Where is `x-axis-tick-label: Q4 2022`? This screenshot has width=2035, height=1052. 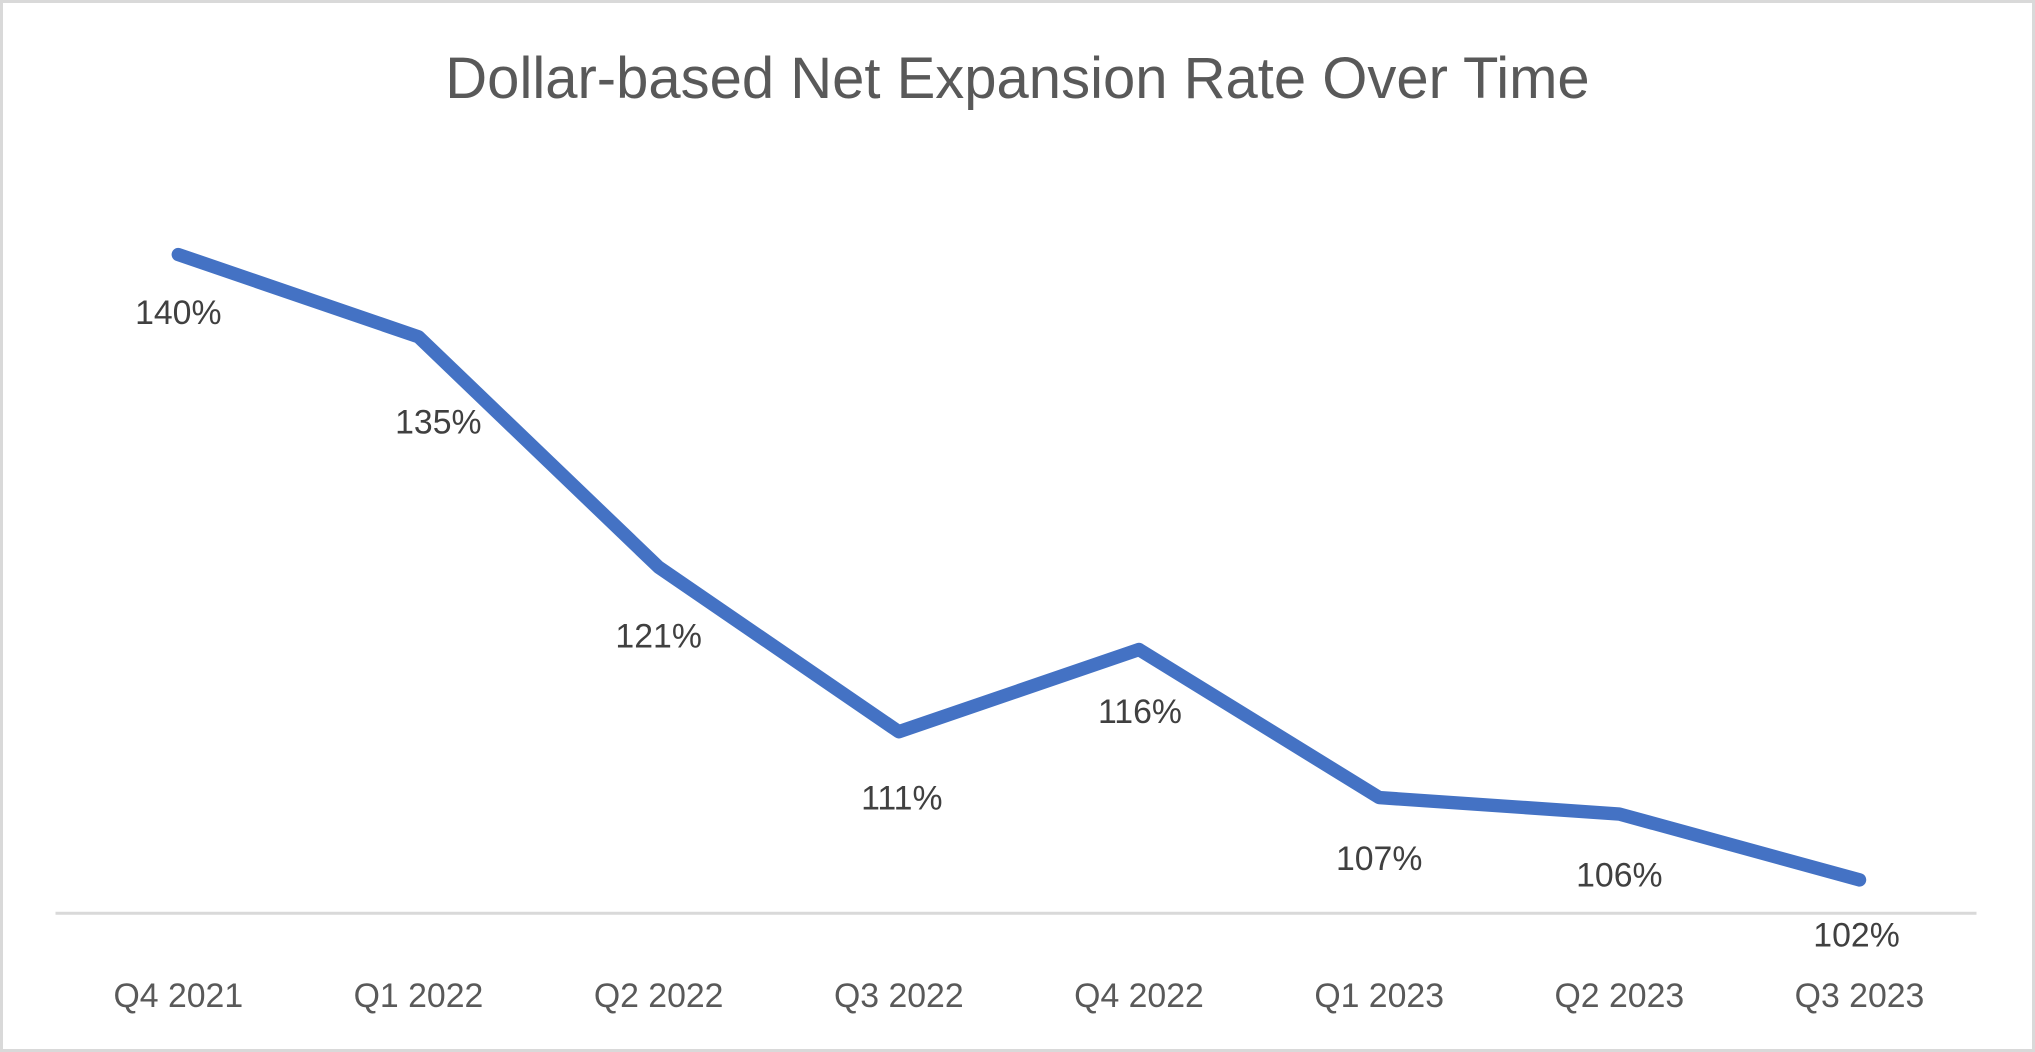 x-axis-tick-label: Q4 2022 is located at coordinates (1139, 996).